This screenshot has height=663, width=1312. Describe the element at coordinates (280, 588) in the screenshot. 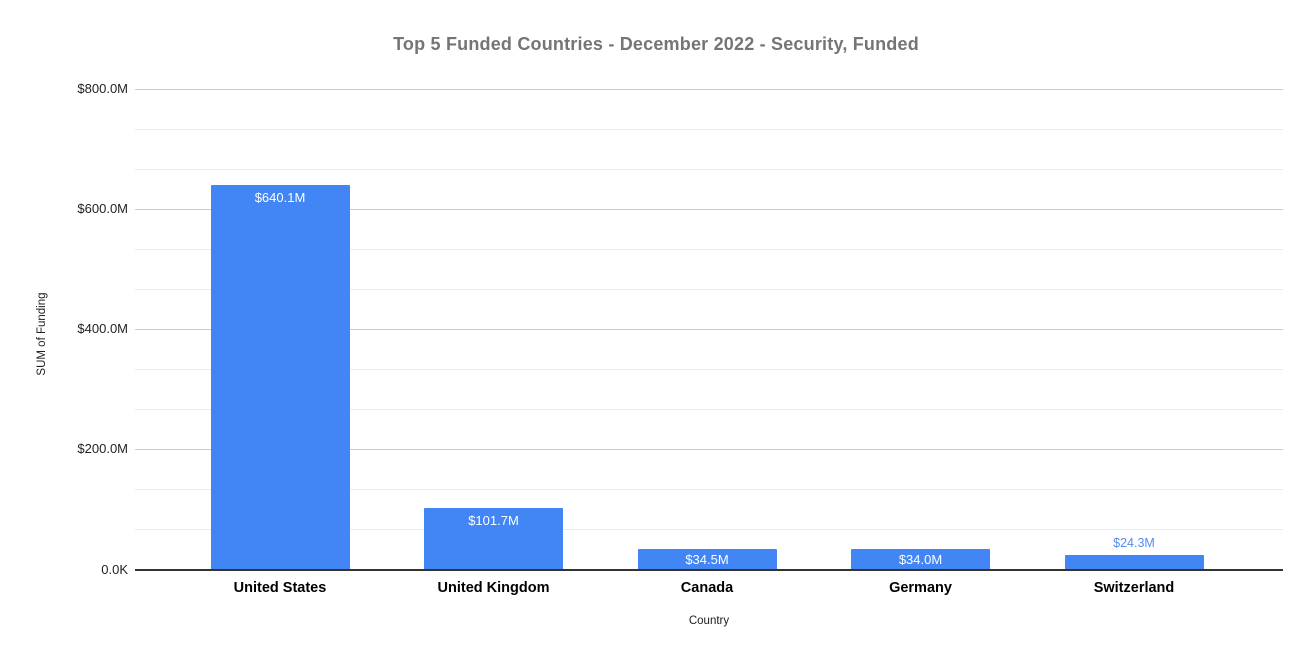

I see `x-category-label-united-states: United States` at that location.